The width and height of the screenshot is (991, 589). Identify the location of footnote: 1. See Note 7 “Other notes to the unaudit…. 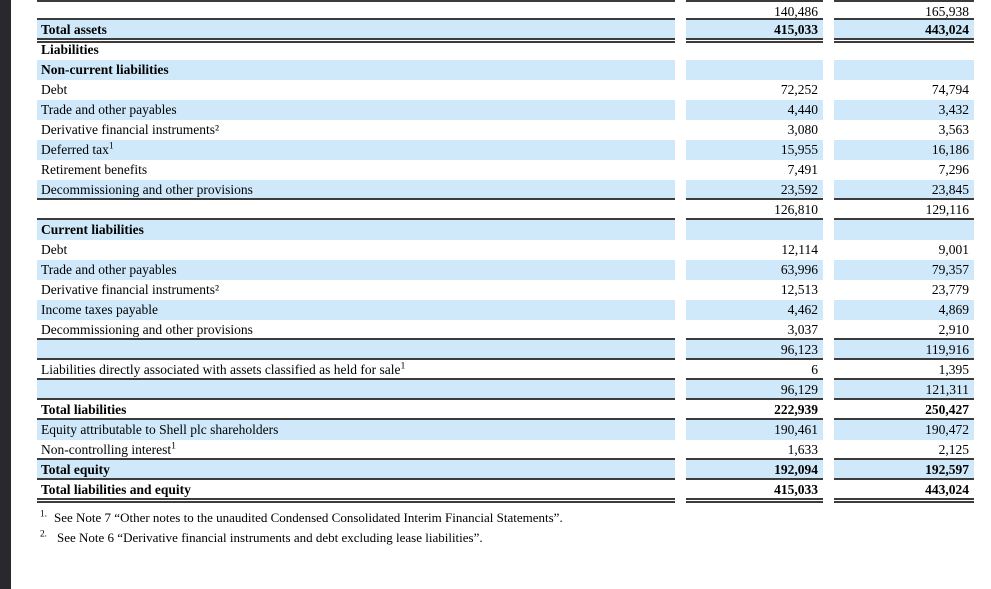
(515, 518).